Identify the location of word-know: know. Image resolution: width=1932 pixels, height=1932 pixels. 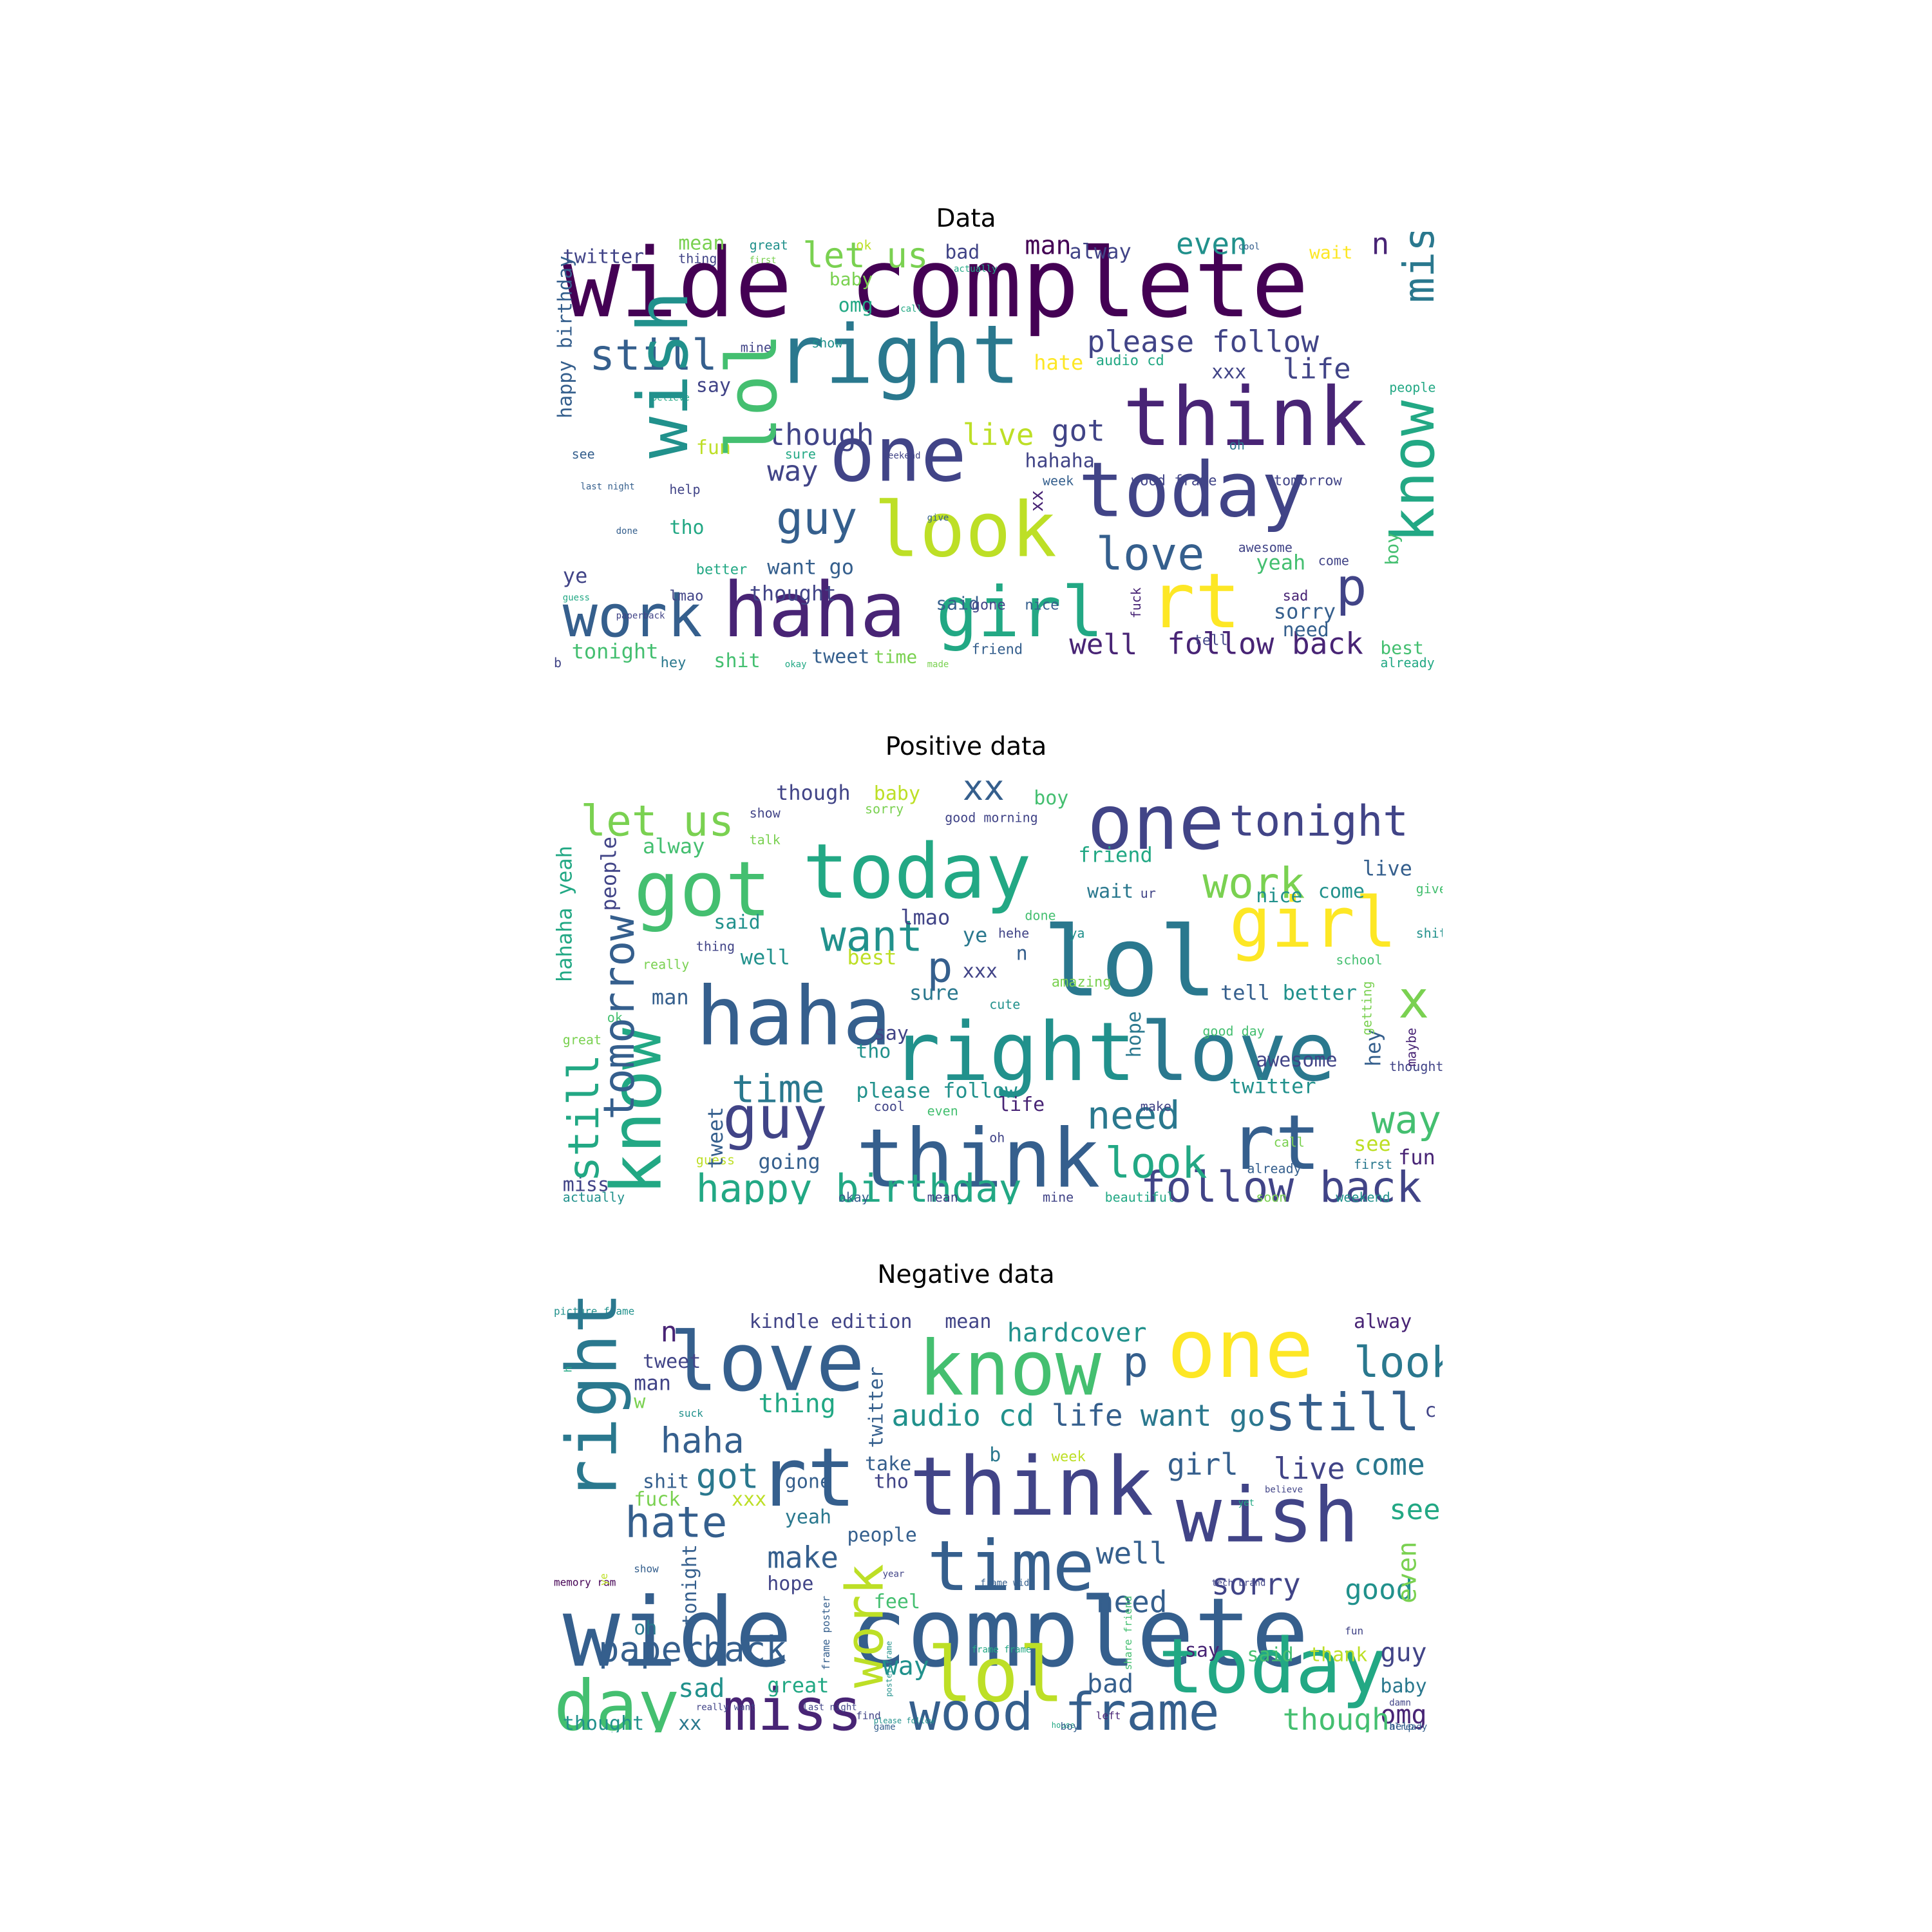
(1010, 1368).